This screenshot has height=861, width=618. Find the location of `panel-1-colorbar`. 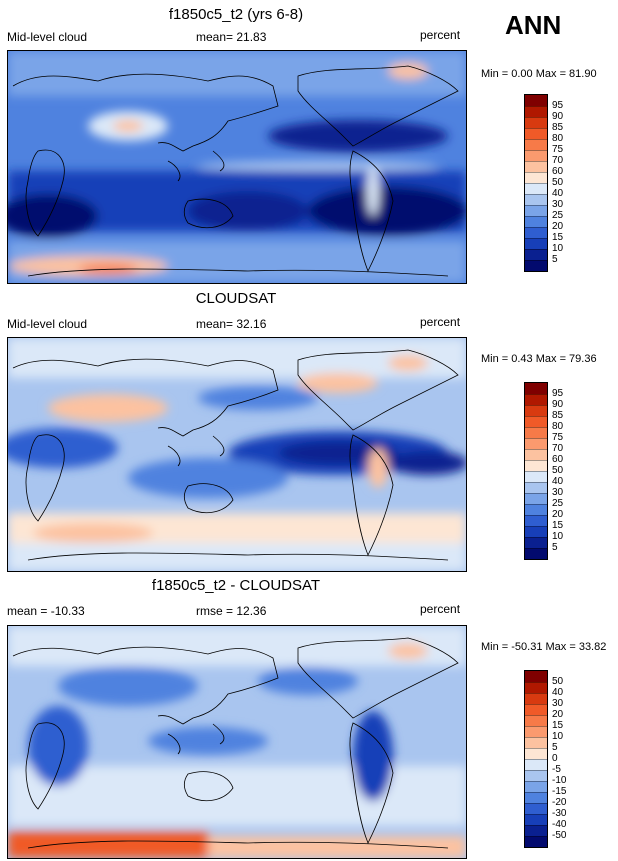

panel-1-colorbar is located at coordinates (536, 183).